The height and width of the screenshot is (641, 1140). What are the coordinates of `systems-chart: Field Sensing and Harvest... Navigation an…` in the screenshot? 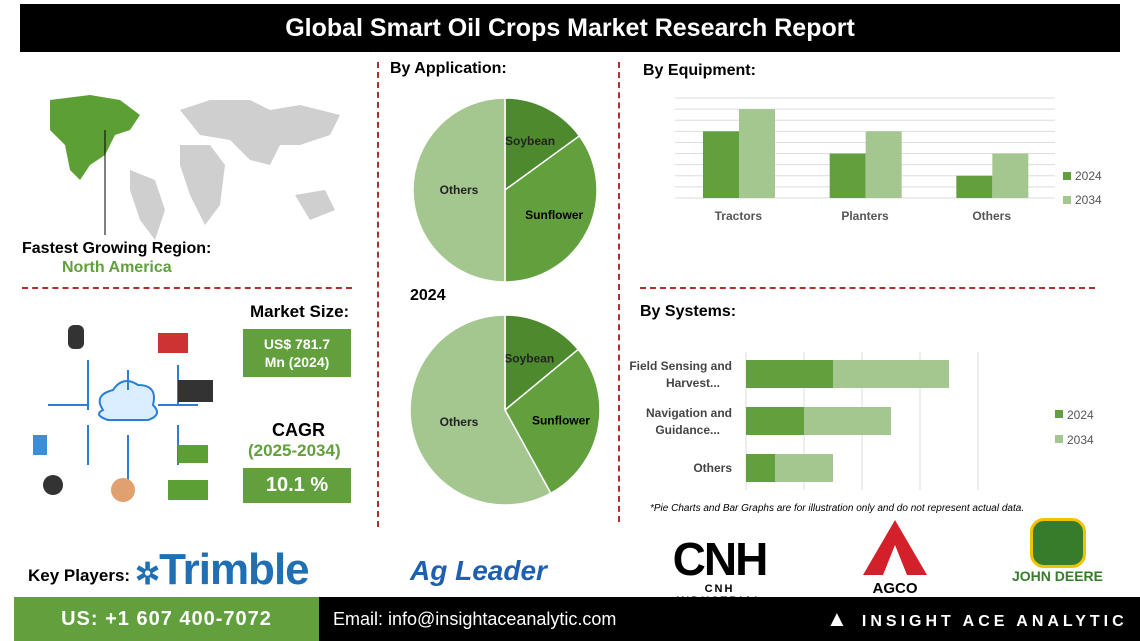 It's located at (861, 421).